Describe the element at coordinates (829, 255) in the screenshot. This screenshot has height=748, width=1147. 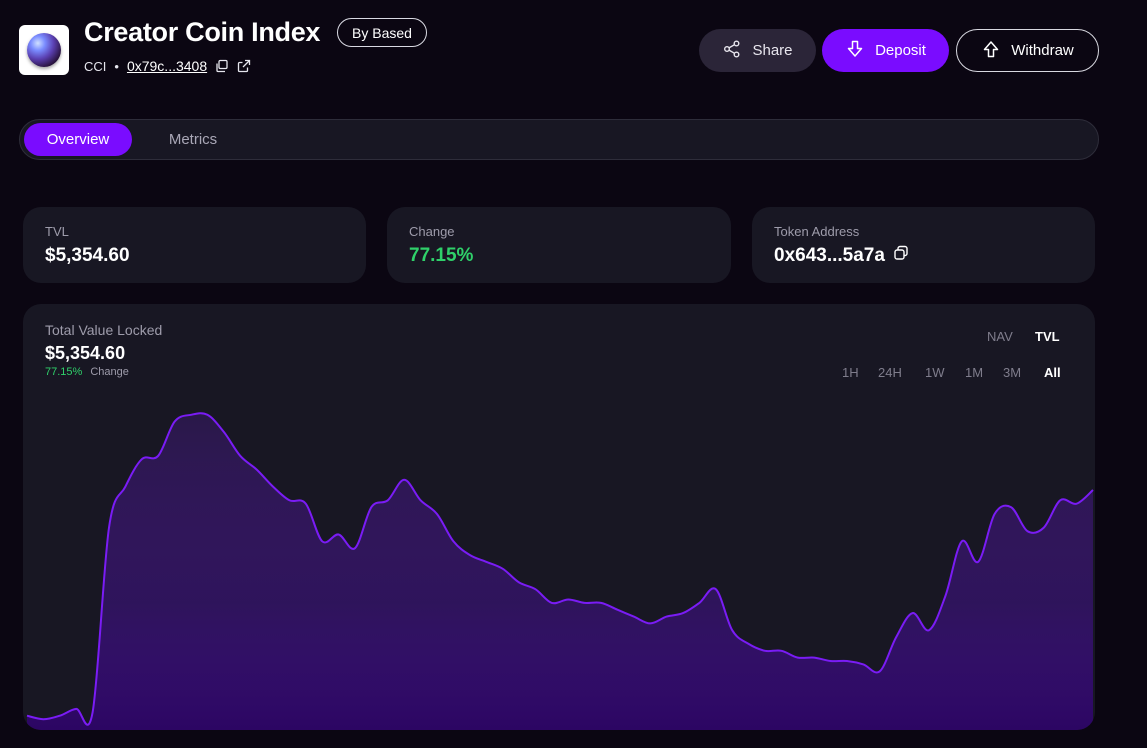
I see `token-address-text: 0x643...5a7a` at that location.